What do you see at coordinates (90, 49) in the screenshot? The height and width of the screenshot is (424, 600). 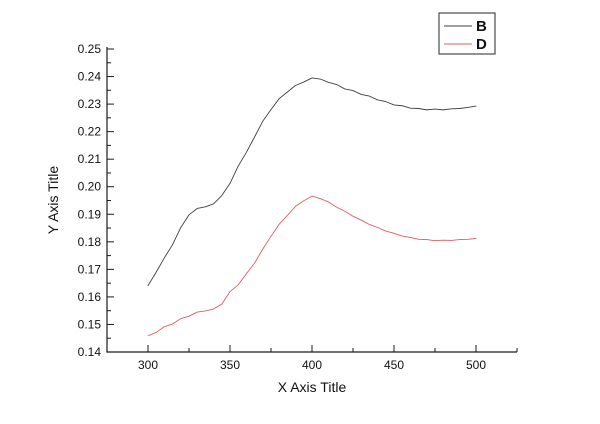 I see `y-tick-label: 0.25` at bounding box center [90, 49].